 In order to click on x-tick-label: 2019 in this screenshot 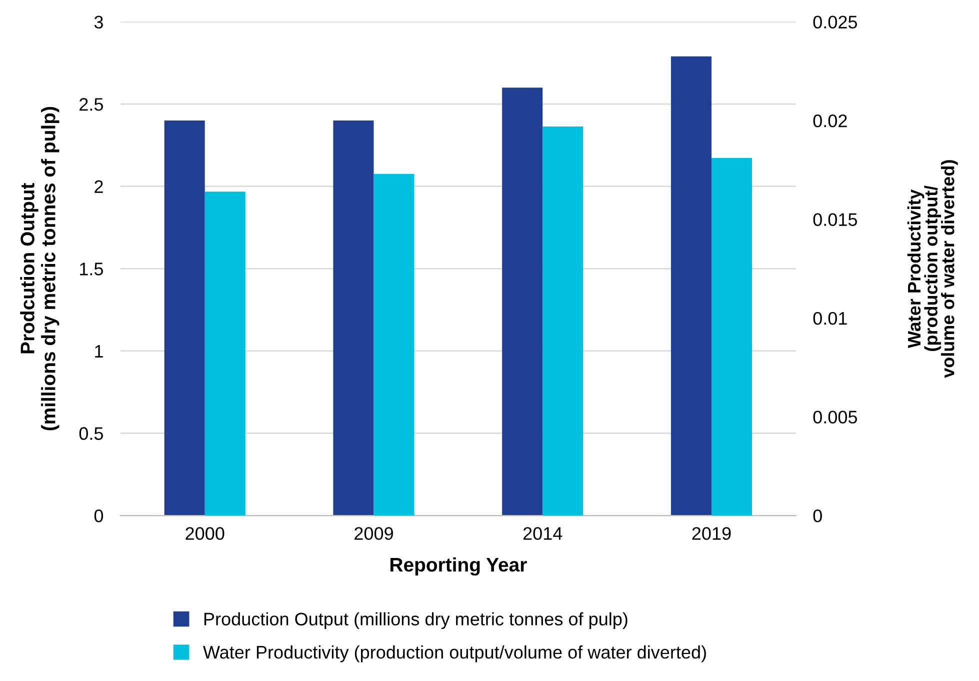, I will do `click(711, 533)`.